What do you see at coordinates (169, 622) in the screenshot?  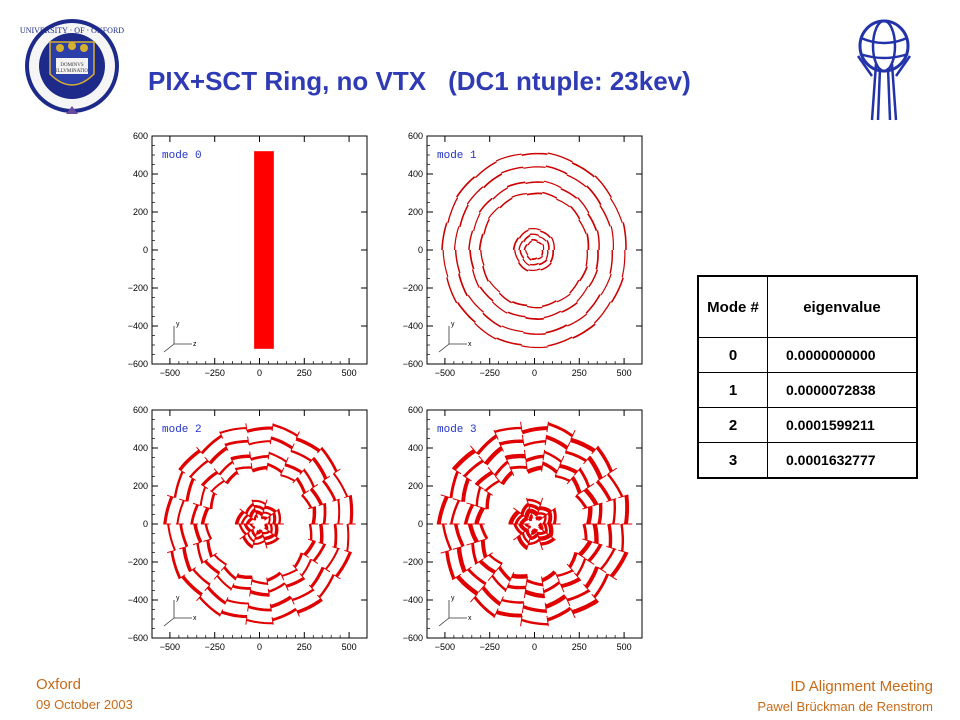 I see `gizmo-axis` at bounding box center [169, 622].